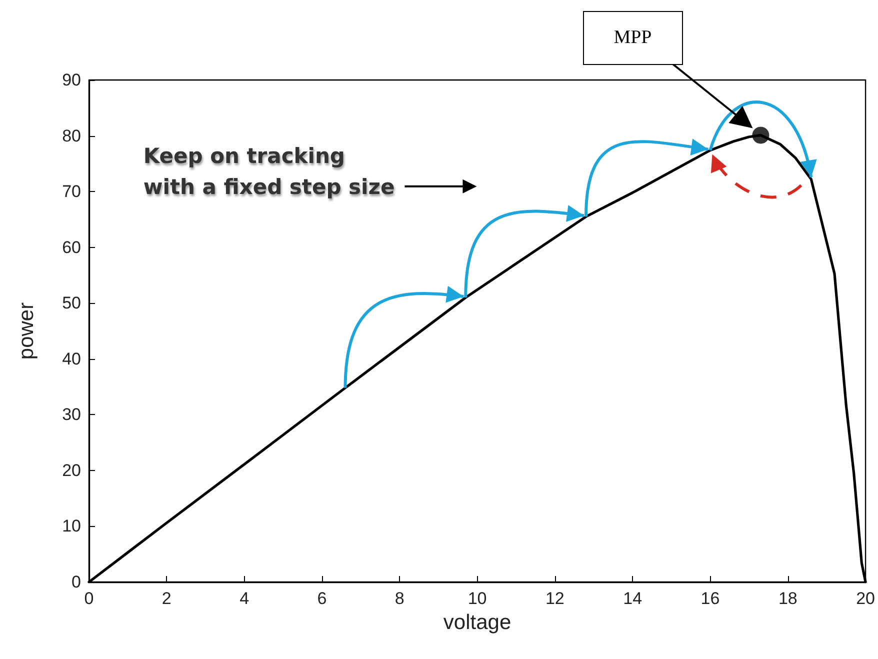 The width and height of the screenshot is (878, 659). Describe the element at coordinates (269, 172) in the screenshot. I see `annotation: Keep on tracking with a fixed step size` at that location.